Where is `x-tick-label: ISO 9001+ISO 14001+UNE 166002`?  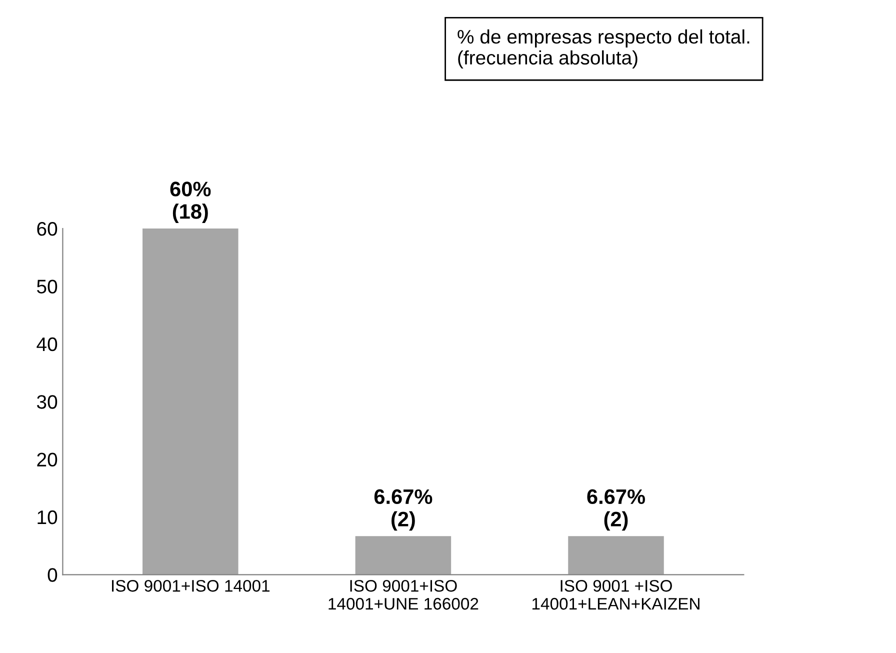 x-tick-label: ISO 9001+ISO 14001+UNE 166002 is located at coordinates (403, 595).